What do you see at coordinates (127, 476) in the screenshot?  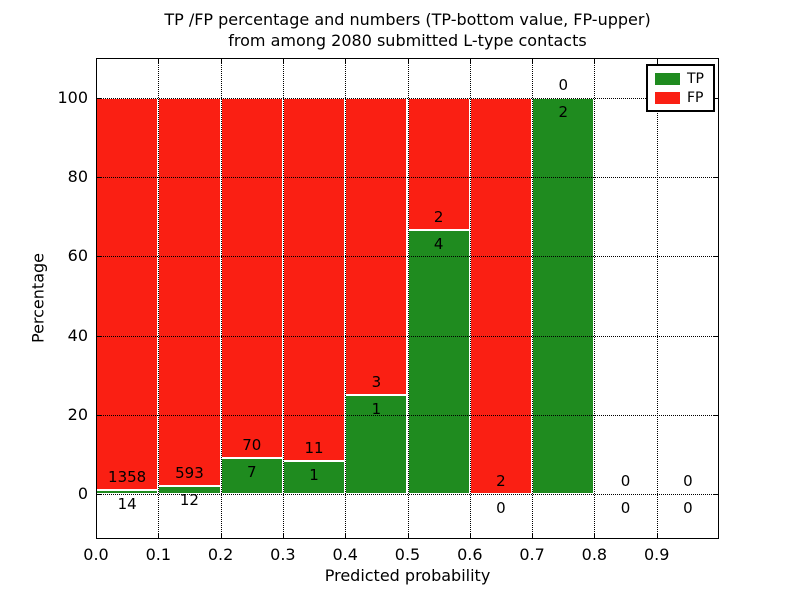 I see `fp-count-label-0.0-0.1: 1358` at bounding box center [127, 476].